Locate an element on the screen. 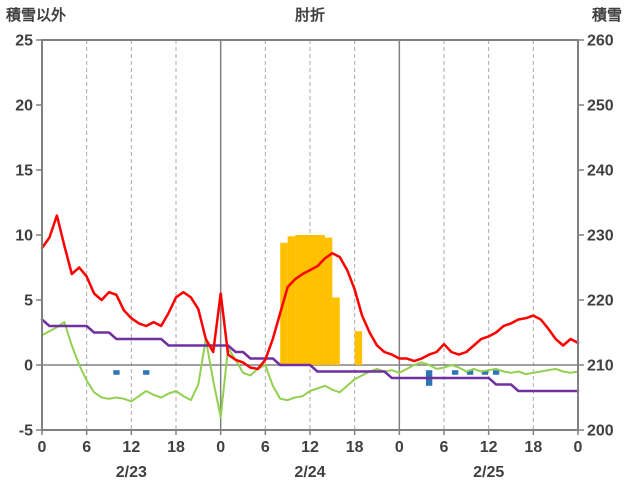  x-axis-date-label: 2/24 is located at coordinates (309, 472).